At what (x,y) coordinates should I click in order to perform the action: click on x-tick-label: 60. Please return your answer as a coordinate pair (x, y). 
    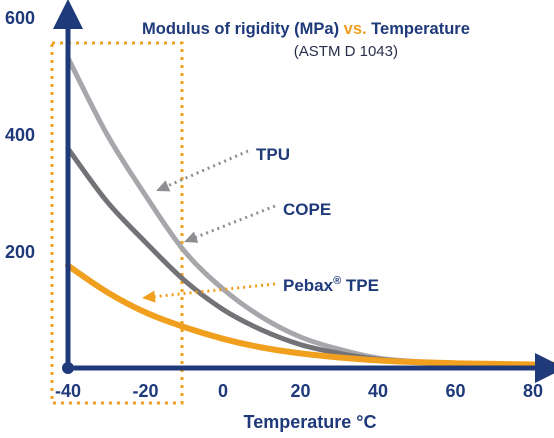
    Looking at the image, I should click on (455, 391).